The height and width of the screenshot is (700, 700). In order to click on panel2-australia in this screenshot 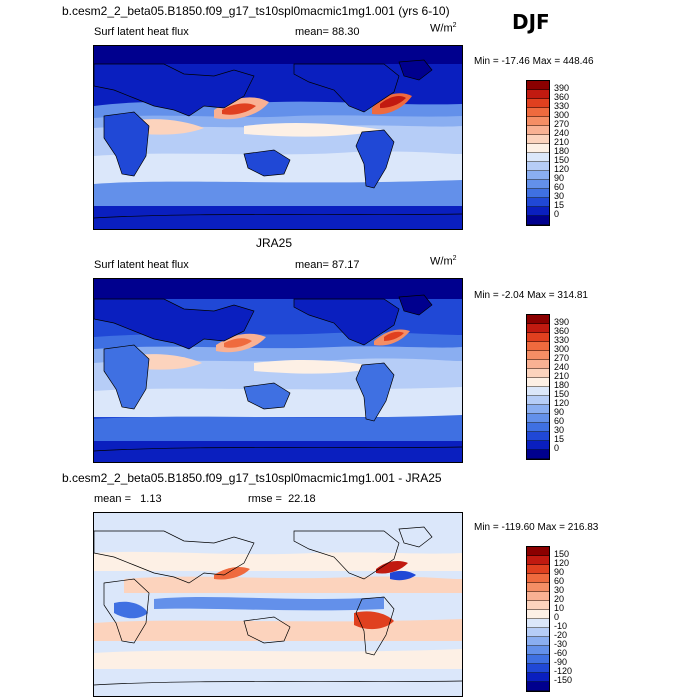, I will do `click(267, 396)`.